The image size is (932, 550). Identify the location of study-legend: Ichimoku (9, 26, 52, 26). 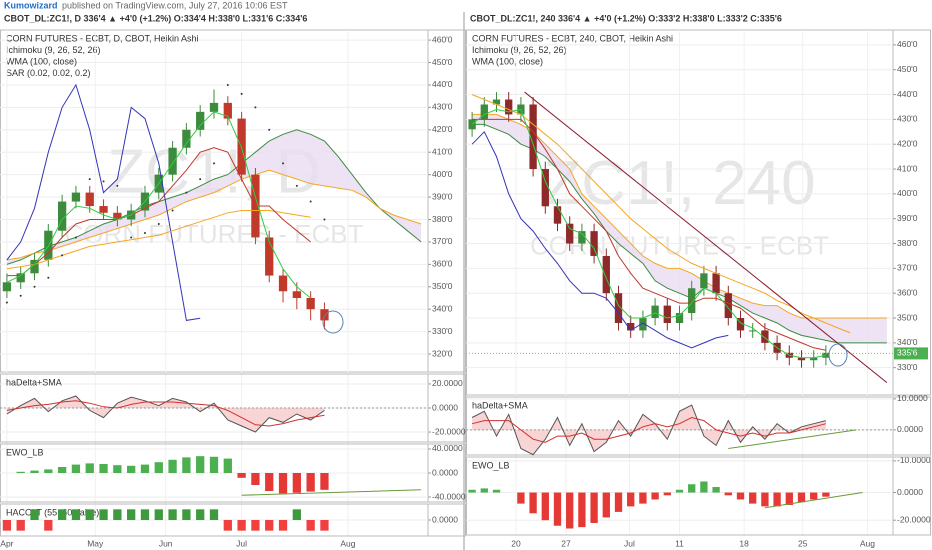
(53, 50).